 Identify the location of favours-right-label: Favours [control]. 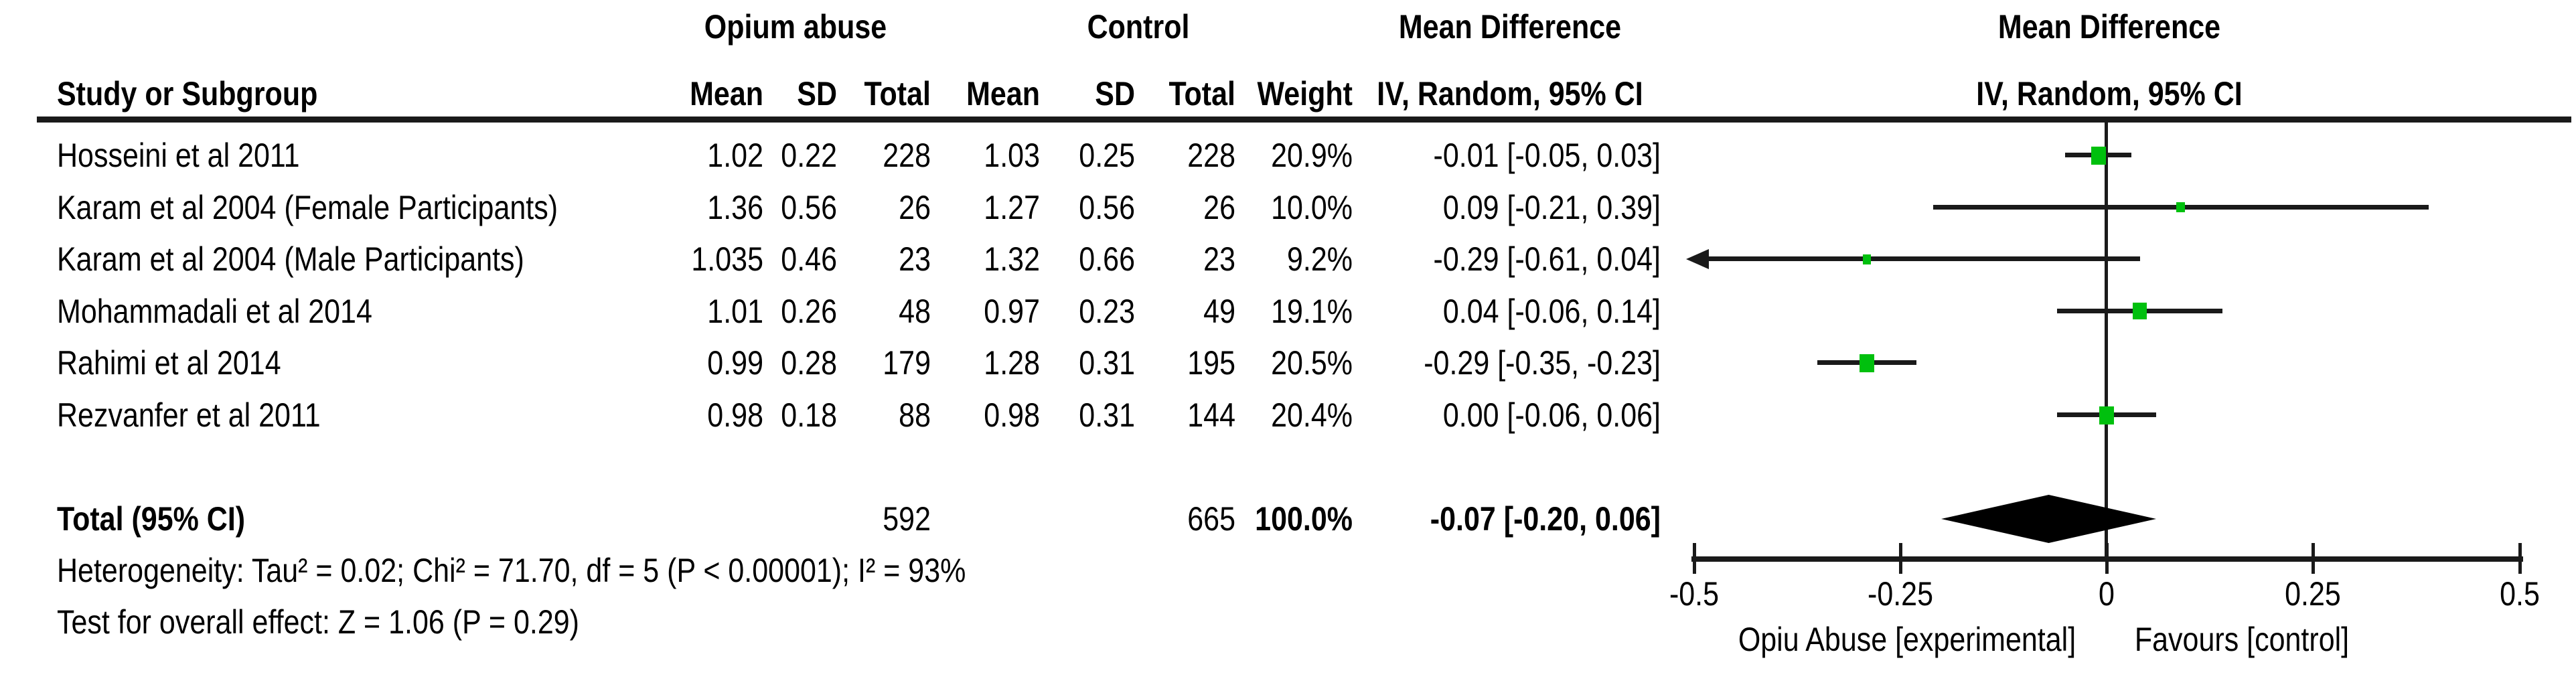
(2242, 640).